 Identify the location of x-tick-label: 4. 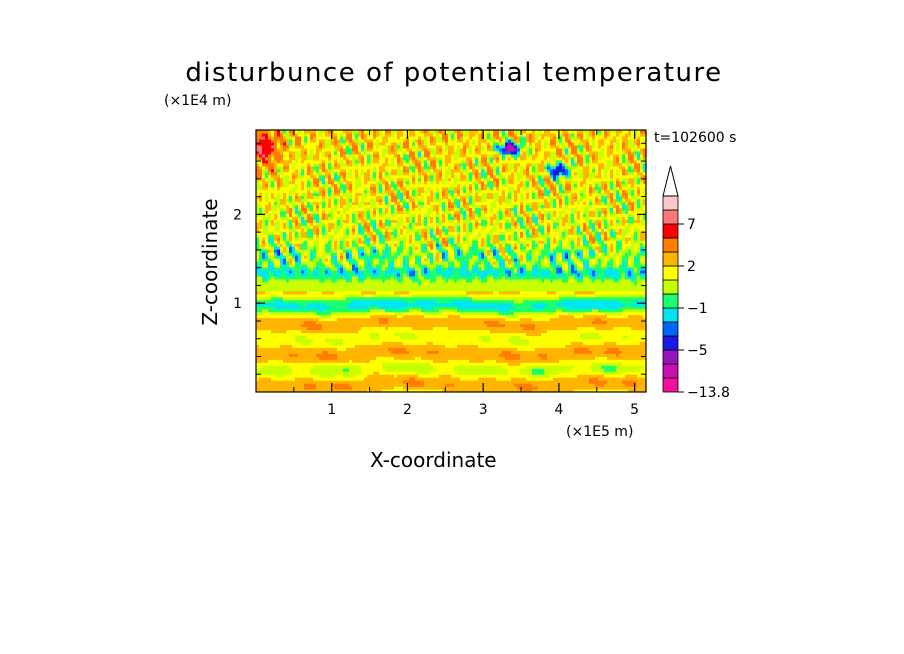
(558, 410).